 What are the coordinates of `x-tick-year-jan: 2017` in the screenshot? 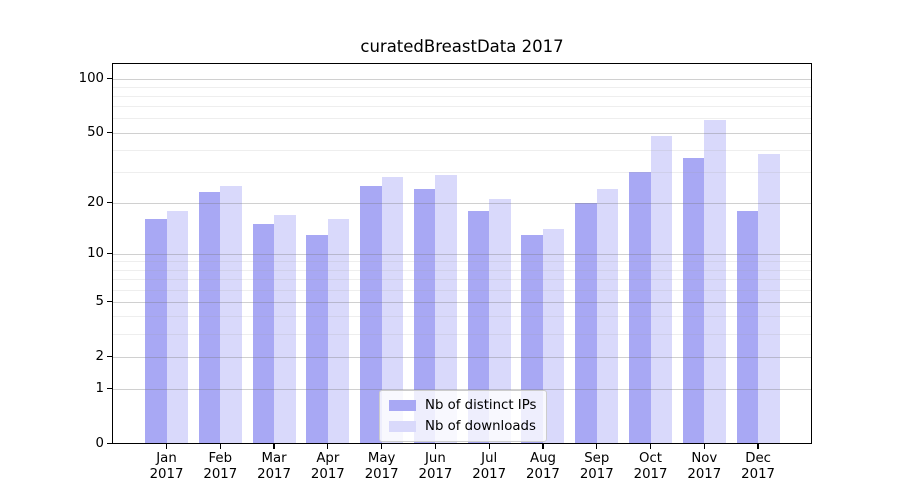 It's located at (166, 474).